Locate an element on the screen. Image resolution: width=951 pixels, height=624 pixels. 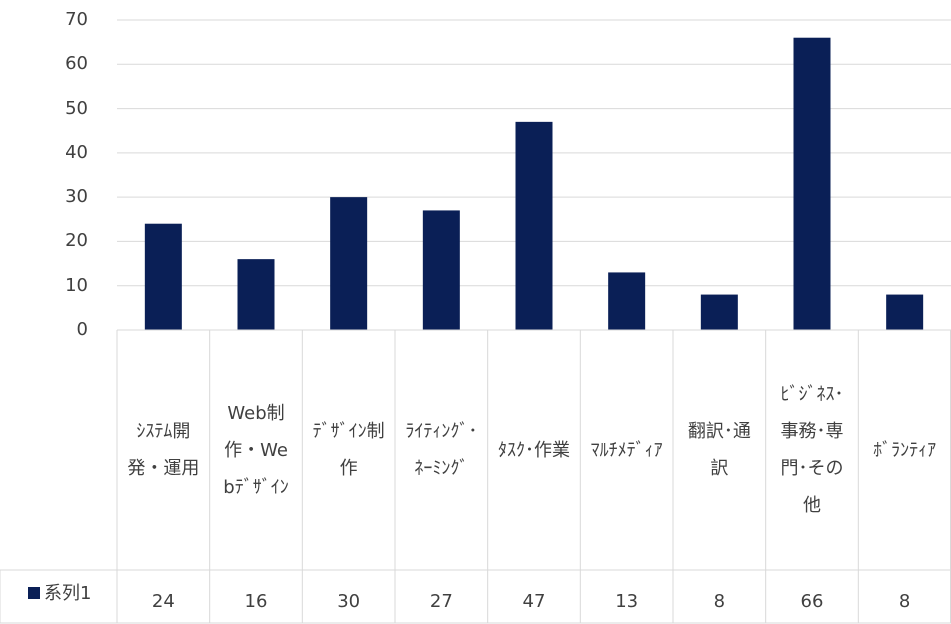
x-tick-label: Web制作・Webﾃﾞｻﾞｲﾝ is located at coordinates (256, 450).